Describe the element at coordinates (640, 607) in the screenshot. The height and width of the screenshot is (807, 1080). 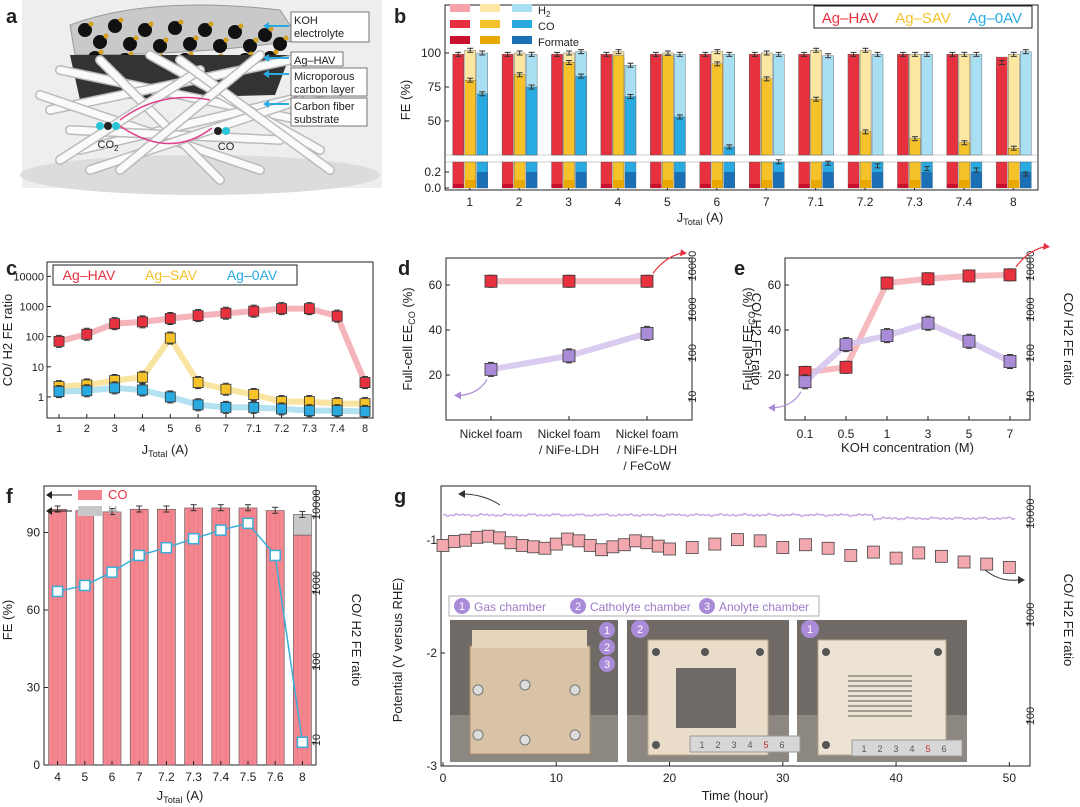
I see `chamber-label: Catholyte chamber` at that location.